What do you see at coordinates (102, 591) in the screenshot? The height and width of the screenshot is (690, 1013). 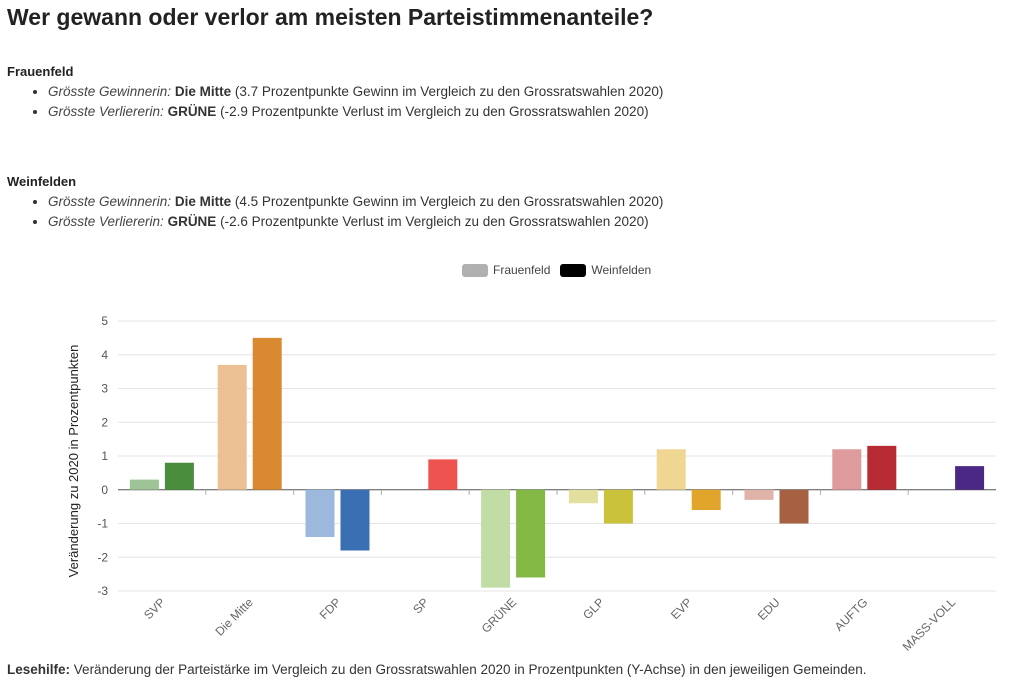 I see `y-tick-label: -3` at bounding box center [102, 591].